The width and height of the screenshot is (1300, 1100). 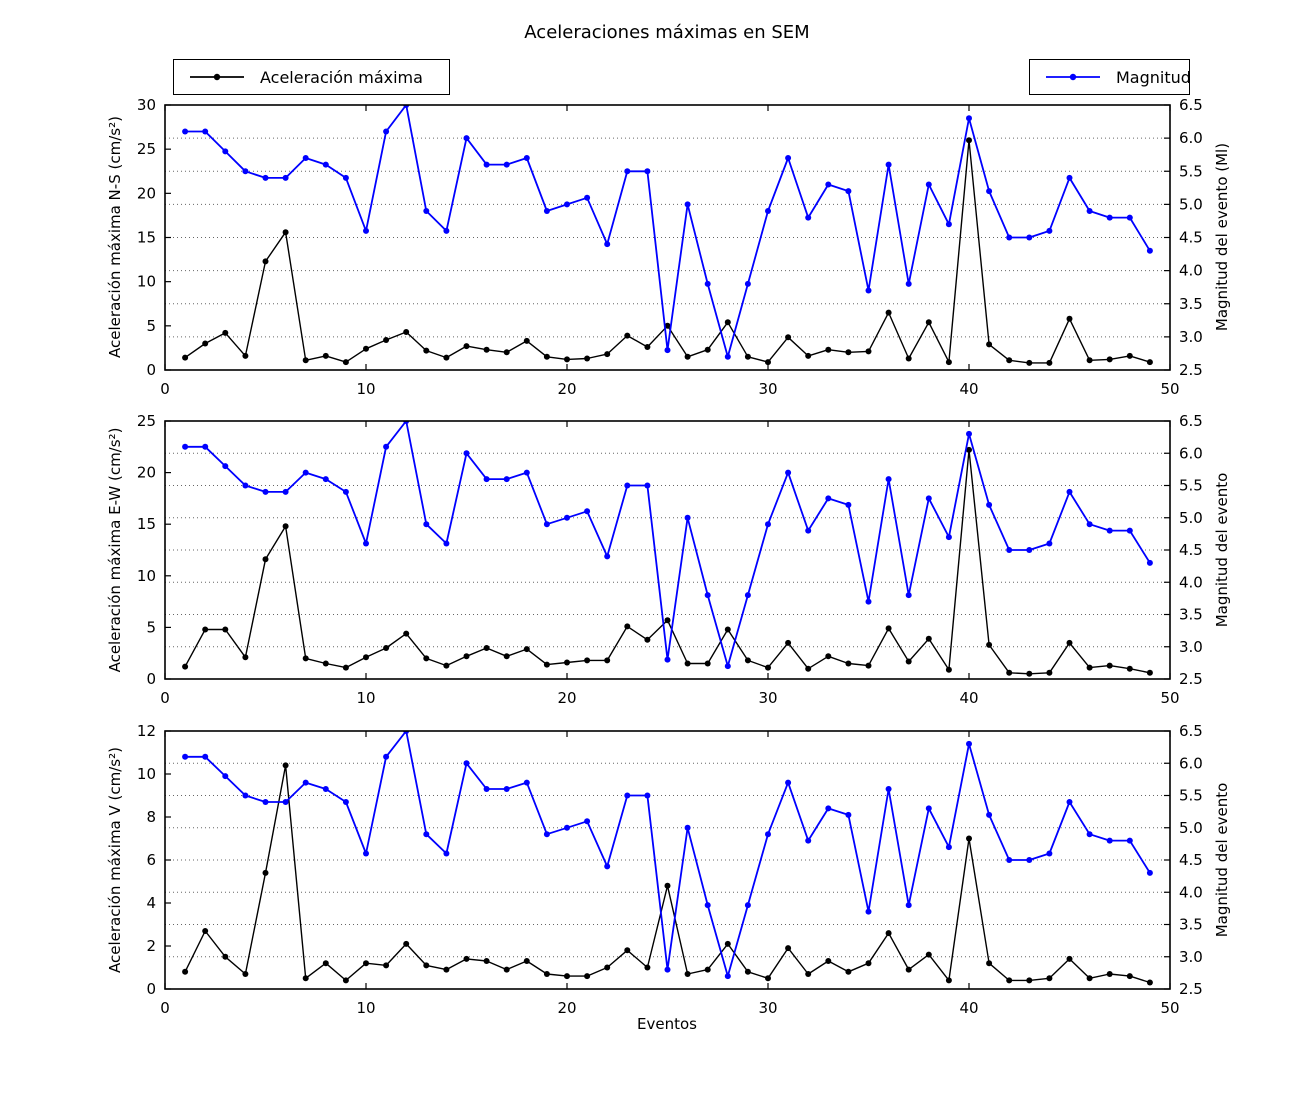 What do you see at coordinates (311, 77) in the screenshot?
I see `legend-acceleration: Aceleración máxima` at bounding box center [311, 77].